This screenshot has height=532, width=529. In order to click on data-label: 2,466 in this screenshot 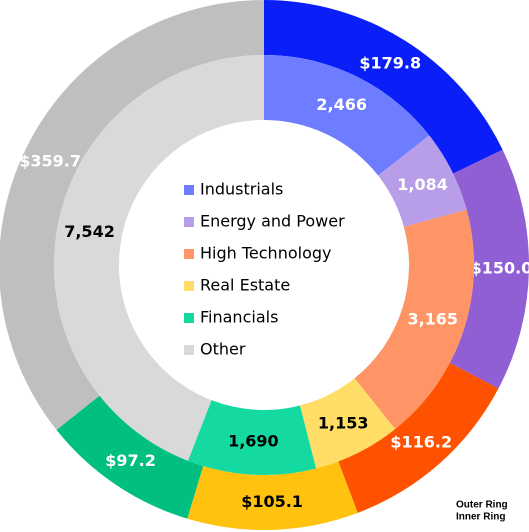, I will do `click(341, 104)`.